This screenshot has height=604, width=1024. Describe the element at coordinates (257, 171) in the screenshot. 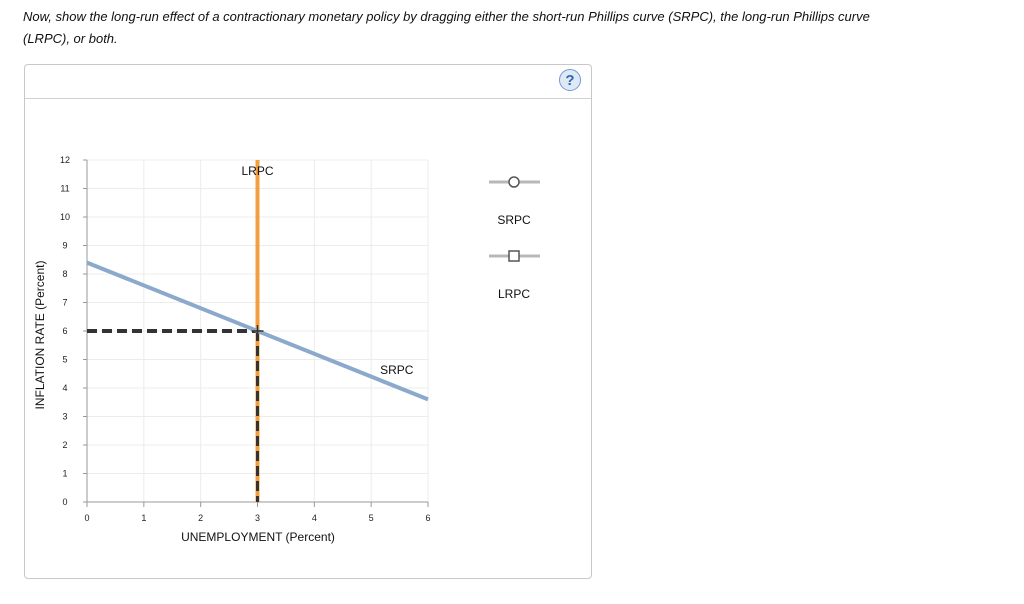

I see `lrpc-curve-label: LRPC` at that location.